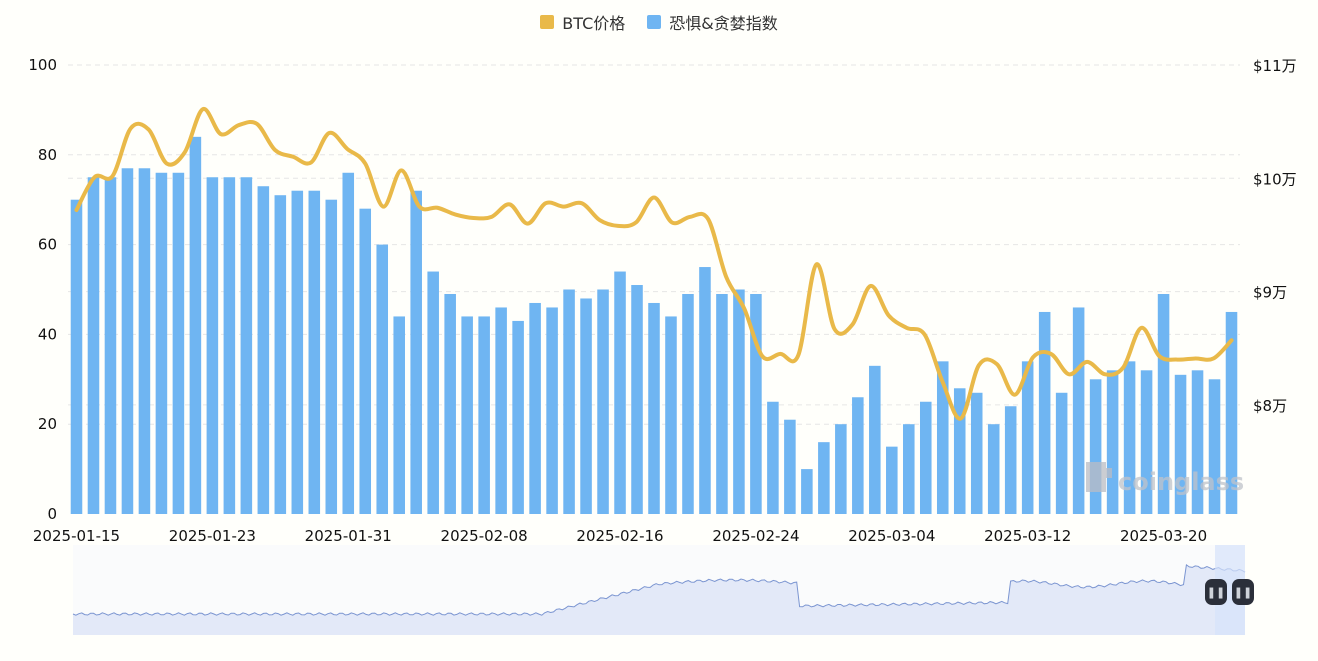 This screenshot has height=661, width=1318. I want to click on y-tick-label: 0, so click(52, 514).